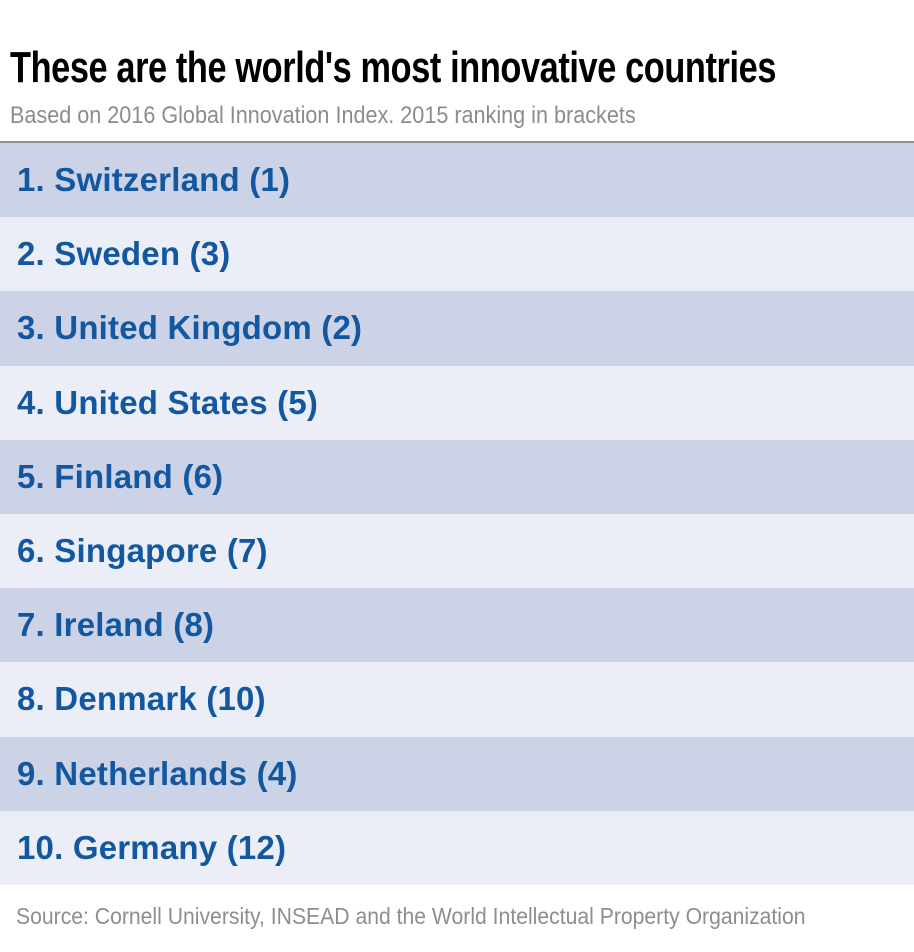 Image resolution: width=914 pixels, height=952 pixels. Describe the element at coordinates (152, 847) in the screenshot. I see `ranking-row-label: 10. Germany (12)` at that location.